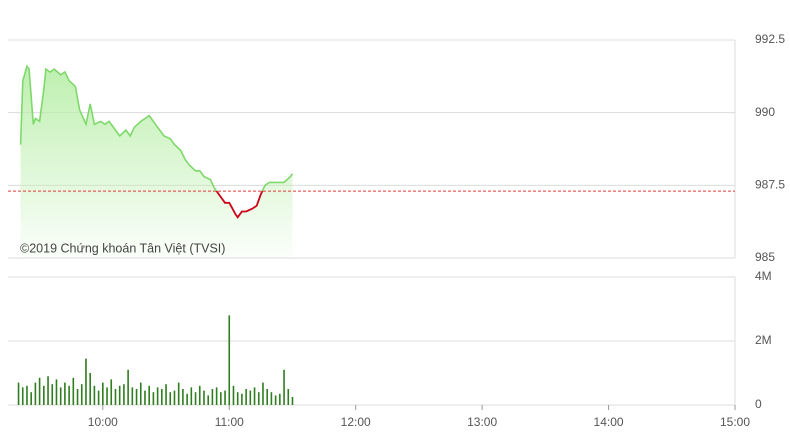  Describe the element at coordinates (770, 39) in the screenshot. I see `y-tick-label: 992.5` at that location.